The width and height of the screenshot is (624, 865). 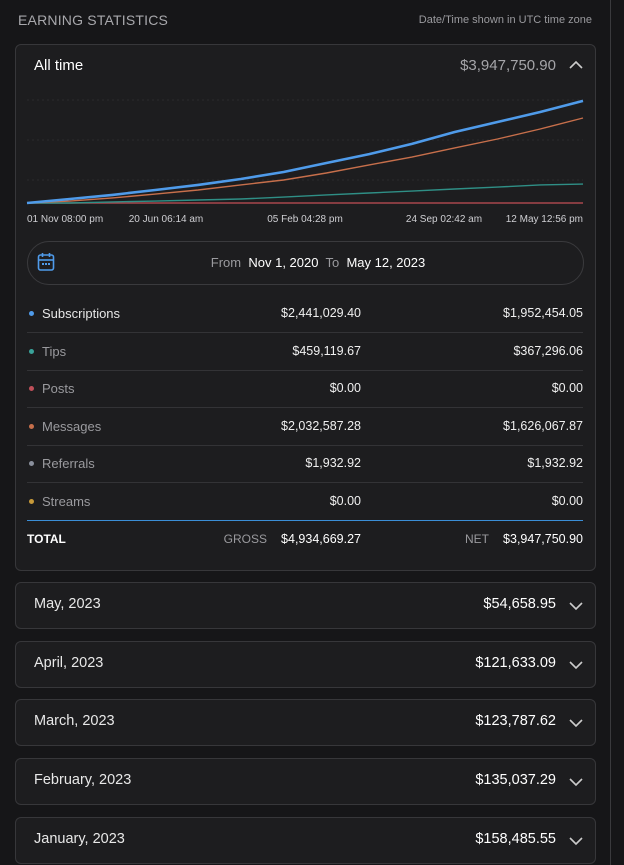 What do you see at coordinates (305, 219) in the screenshot?
I see `x-tick-label: 05 Feb 04:28 pm` at bounding box center [305, 219].